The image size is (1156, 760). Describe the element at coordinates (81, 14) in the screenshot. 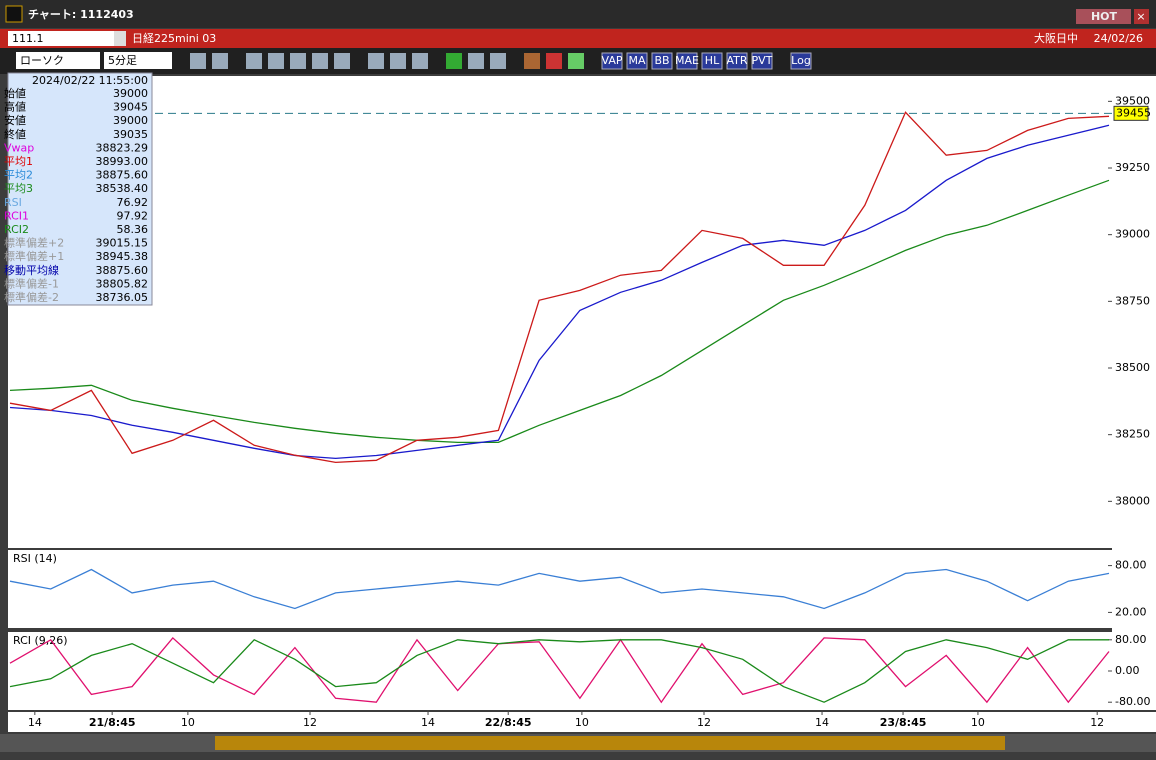

I see `window-title: チャート: 1112403` at that location.